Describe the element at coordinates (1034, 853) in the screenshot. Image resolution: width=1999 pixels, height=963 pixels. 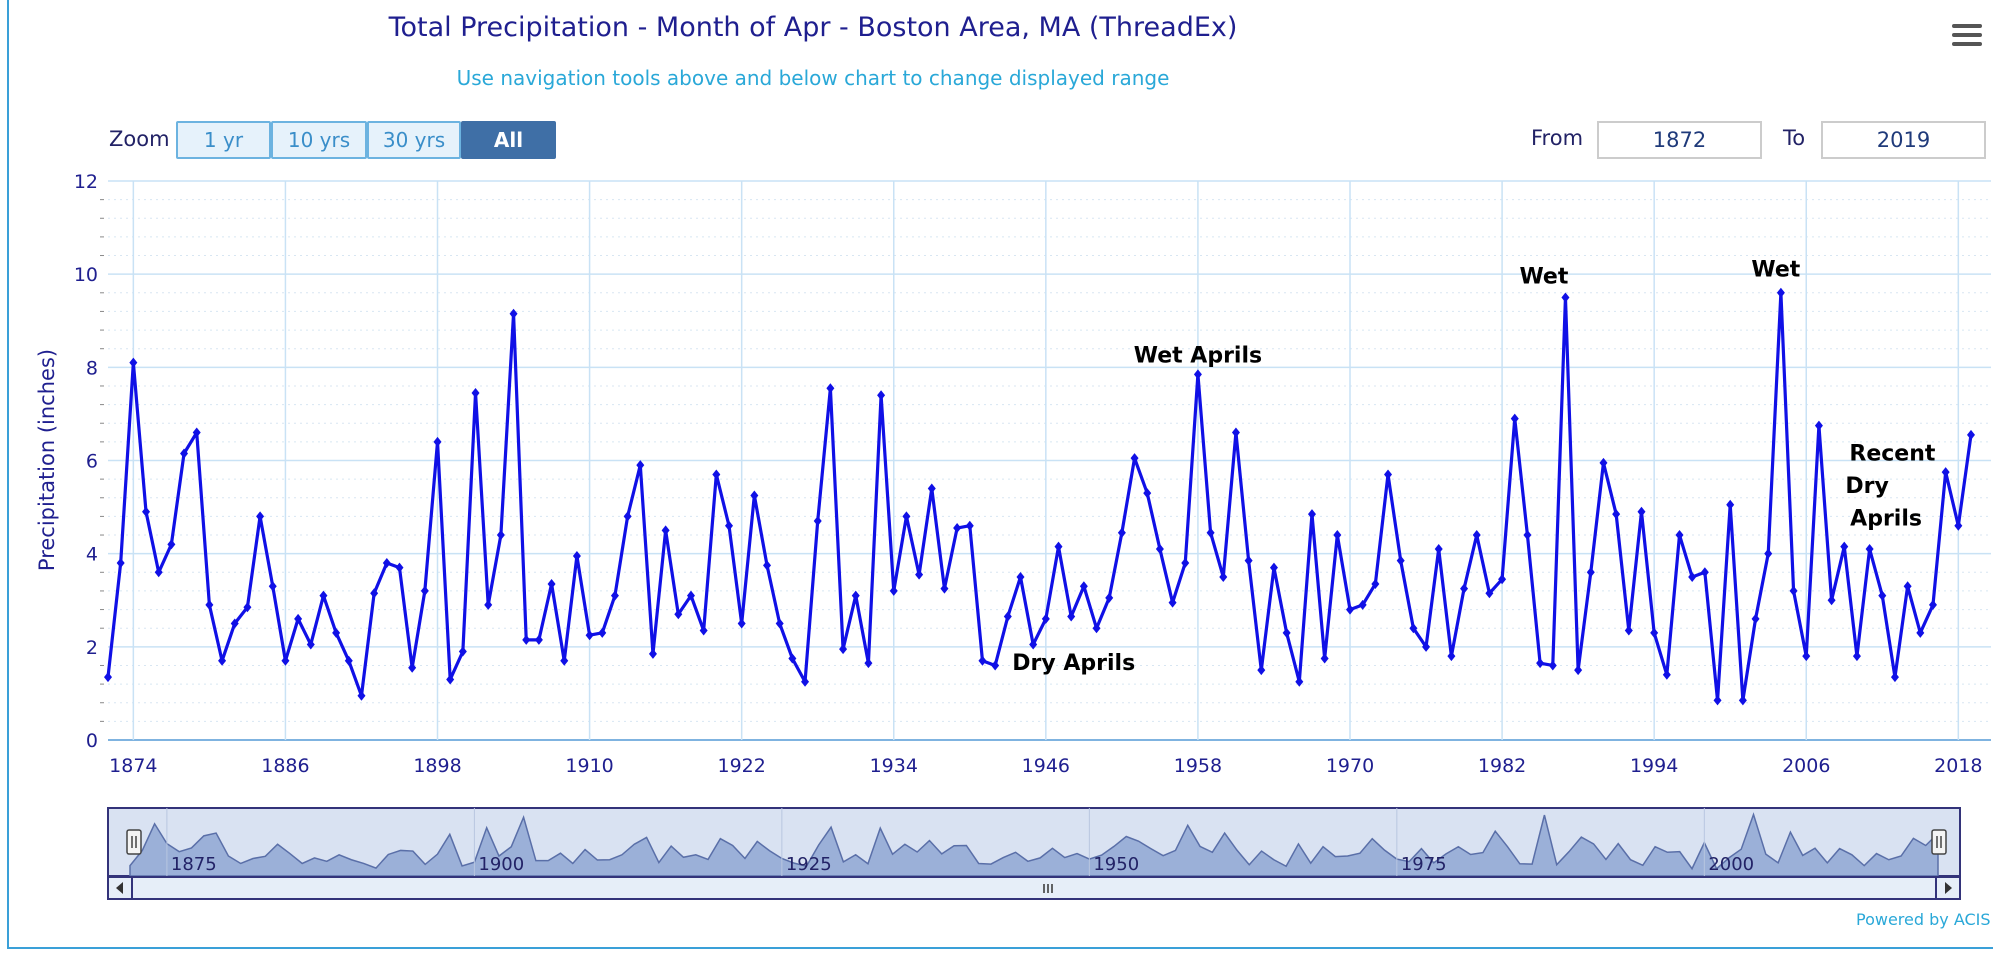
I see `navigator: 1875 1900 1925 1950 1975 2000` at that location.